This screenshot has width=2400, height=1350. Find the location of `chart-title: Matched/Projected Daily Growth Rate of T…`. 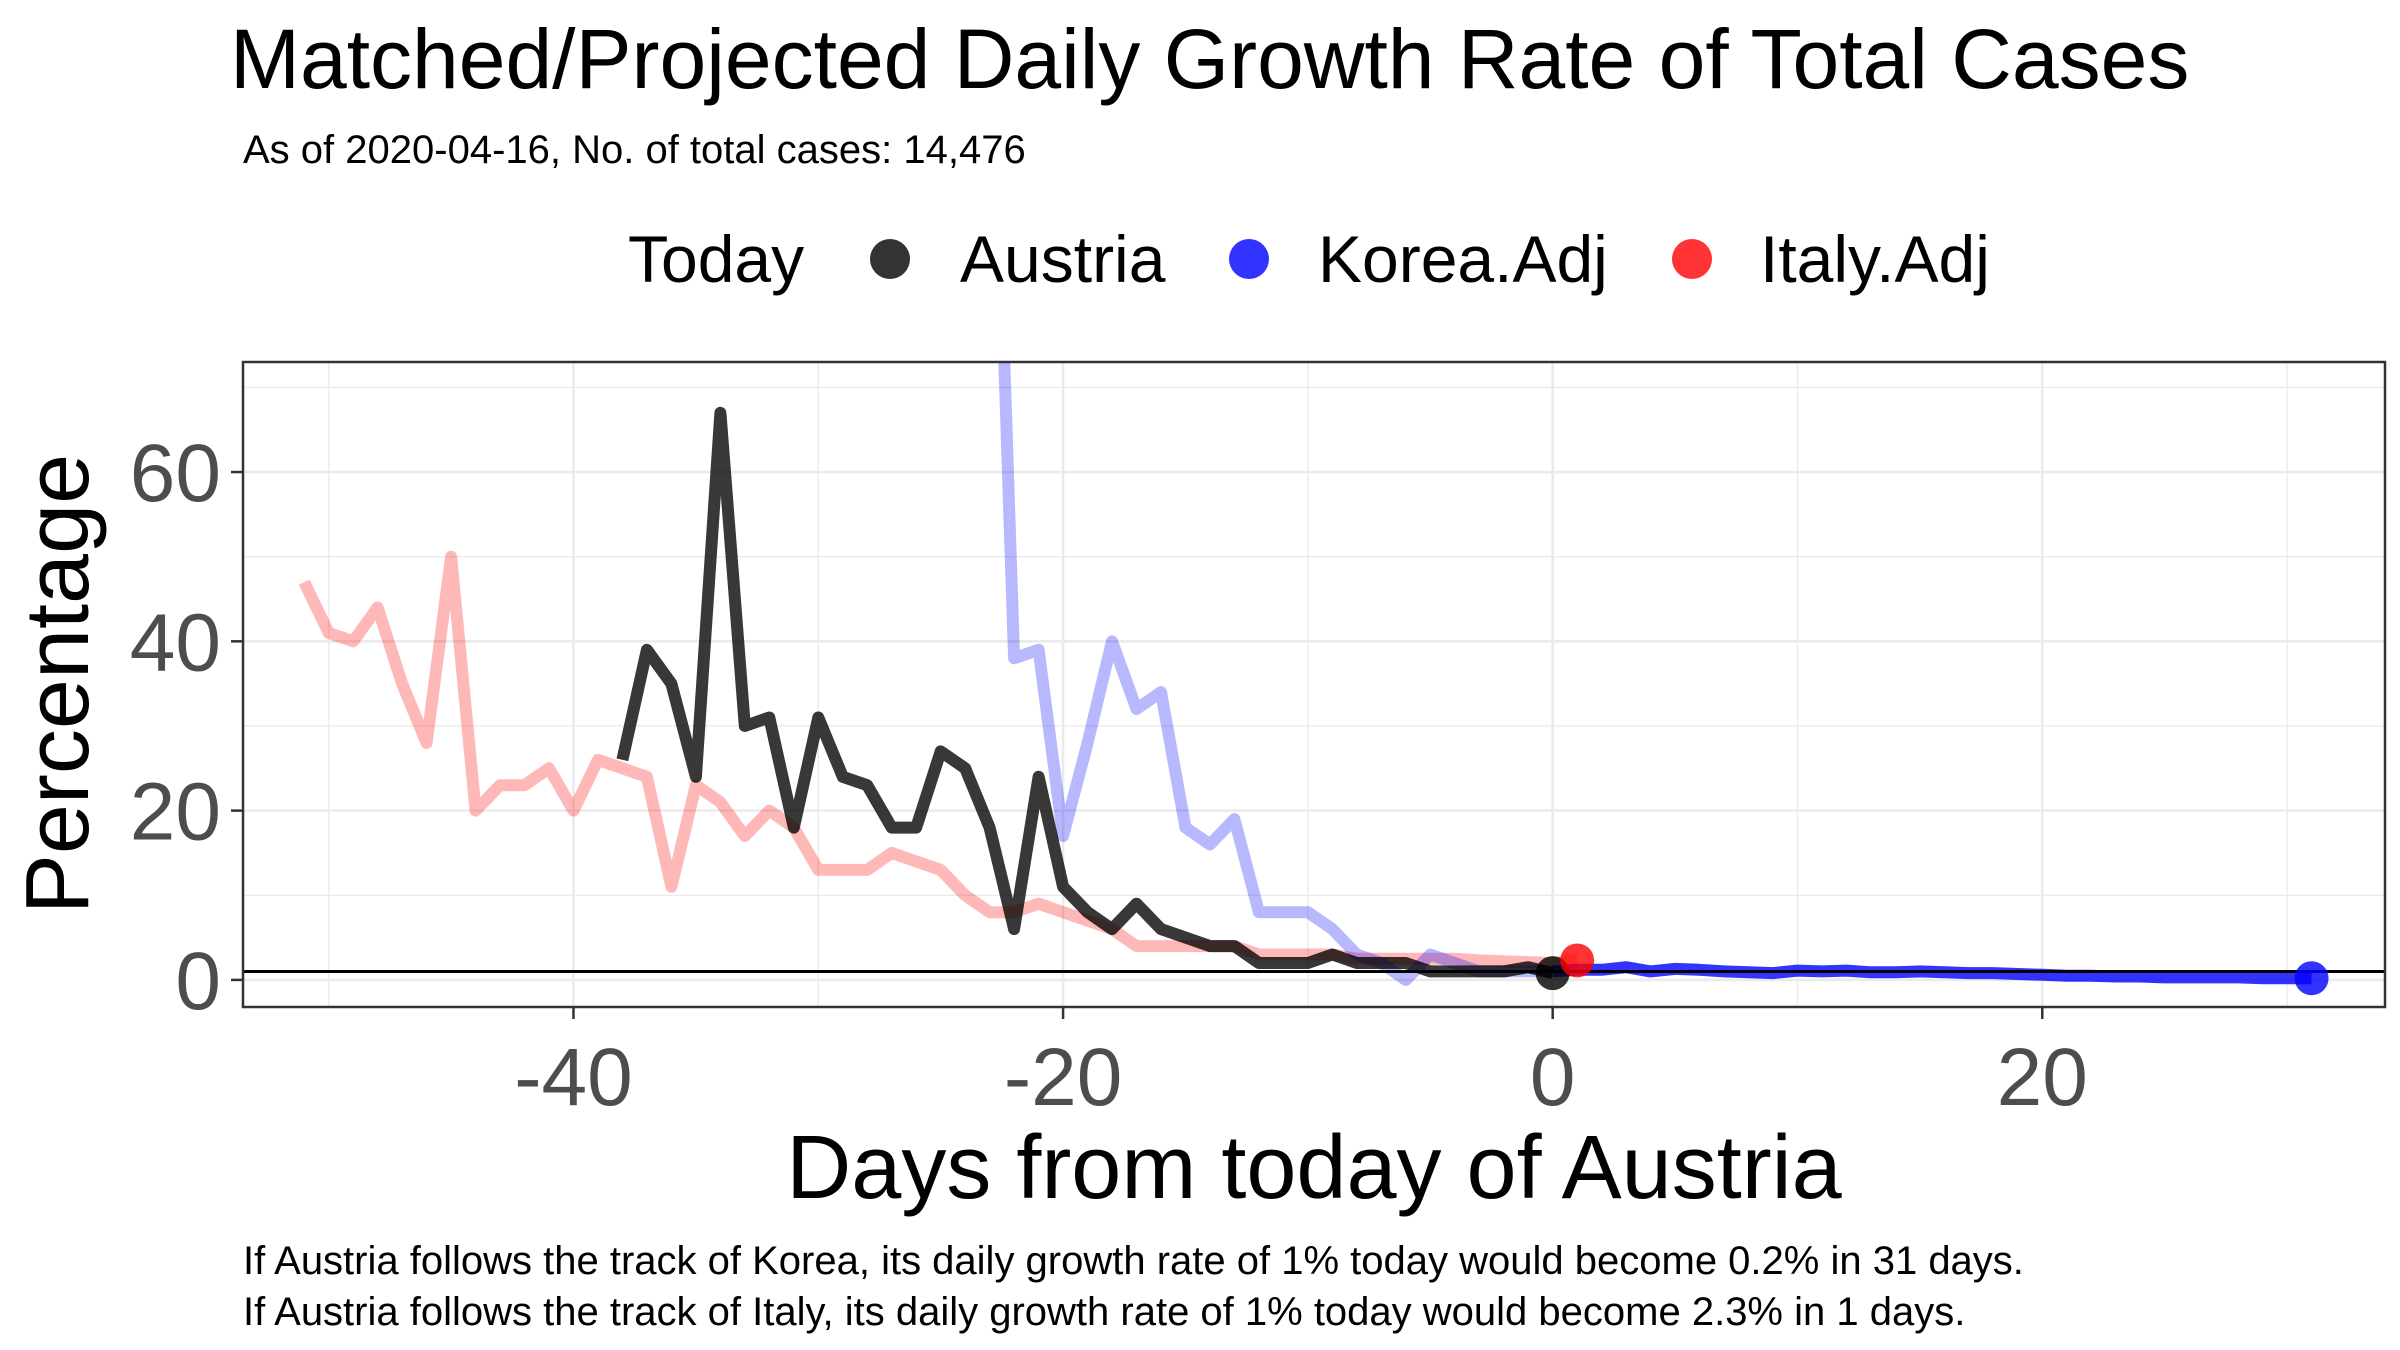

chart-title: Matched/Projected Daily Growth Rate of T… is located at coordinates (1209, 59).